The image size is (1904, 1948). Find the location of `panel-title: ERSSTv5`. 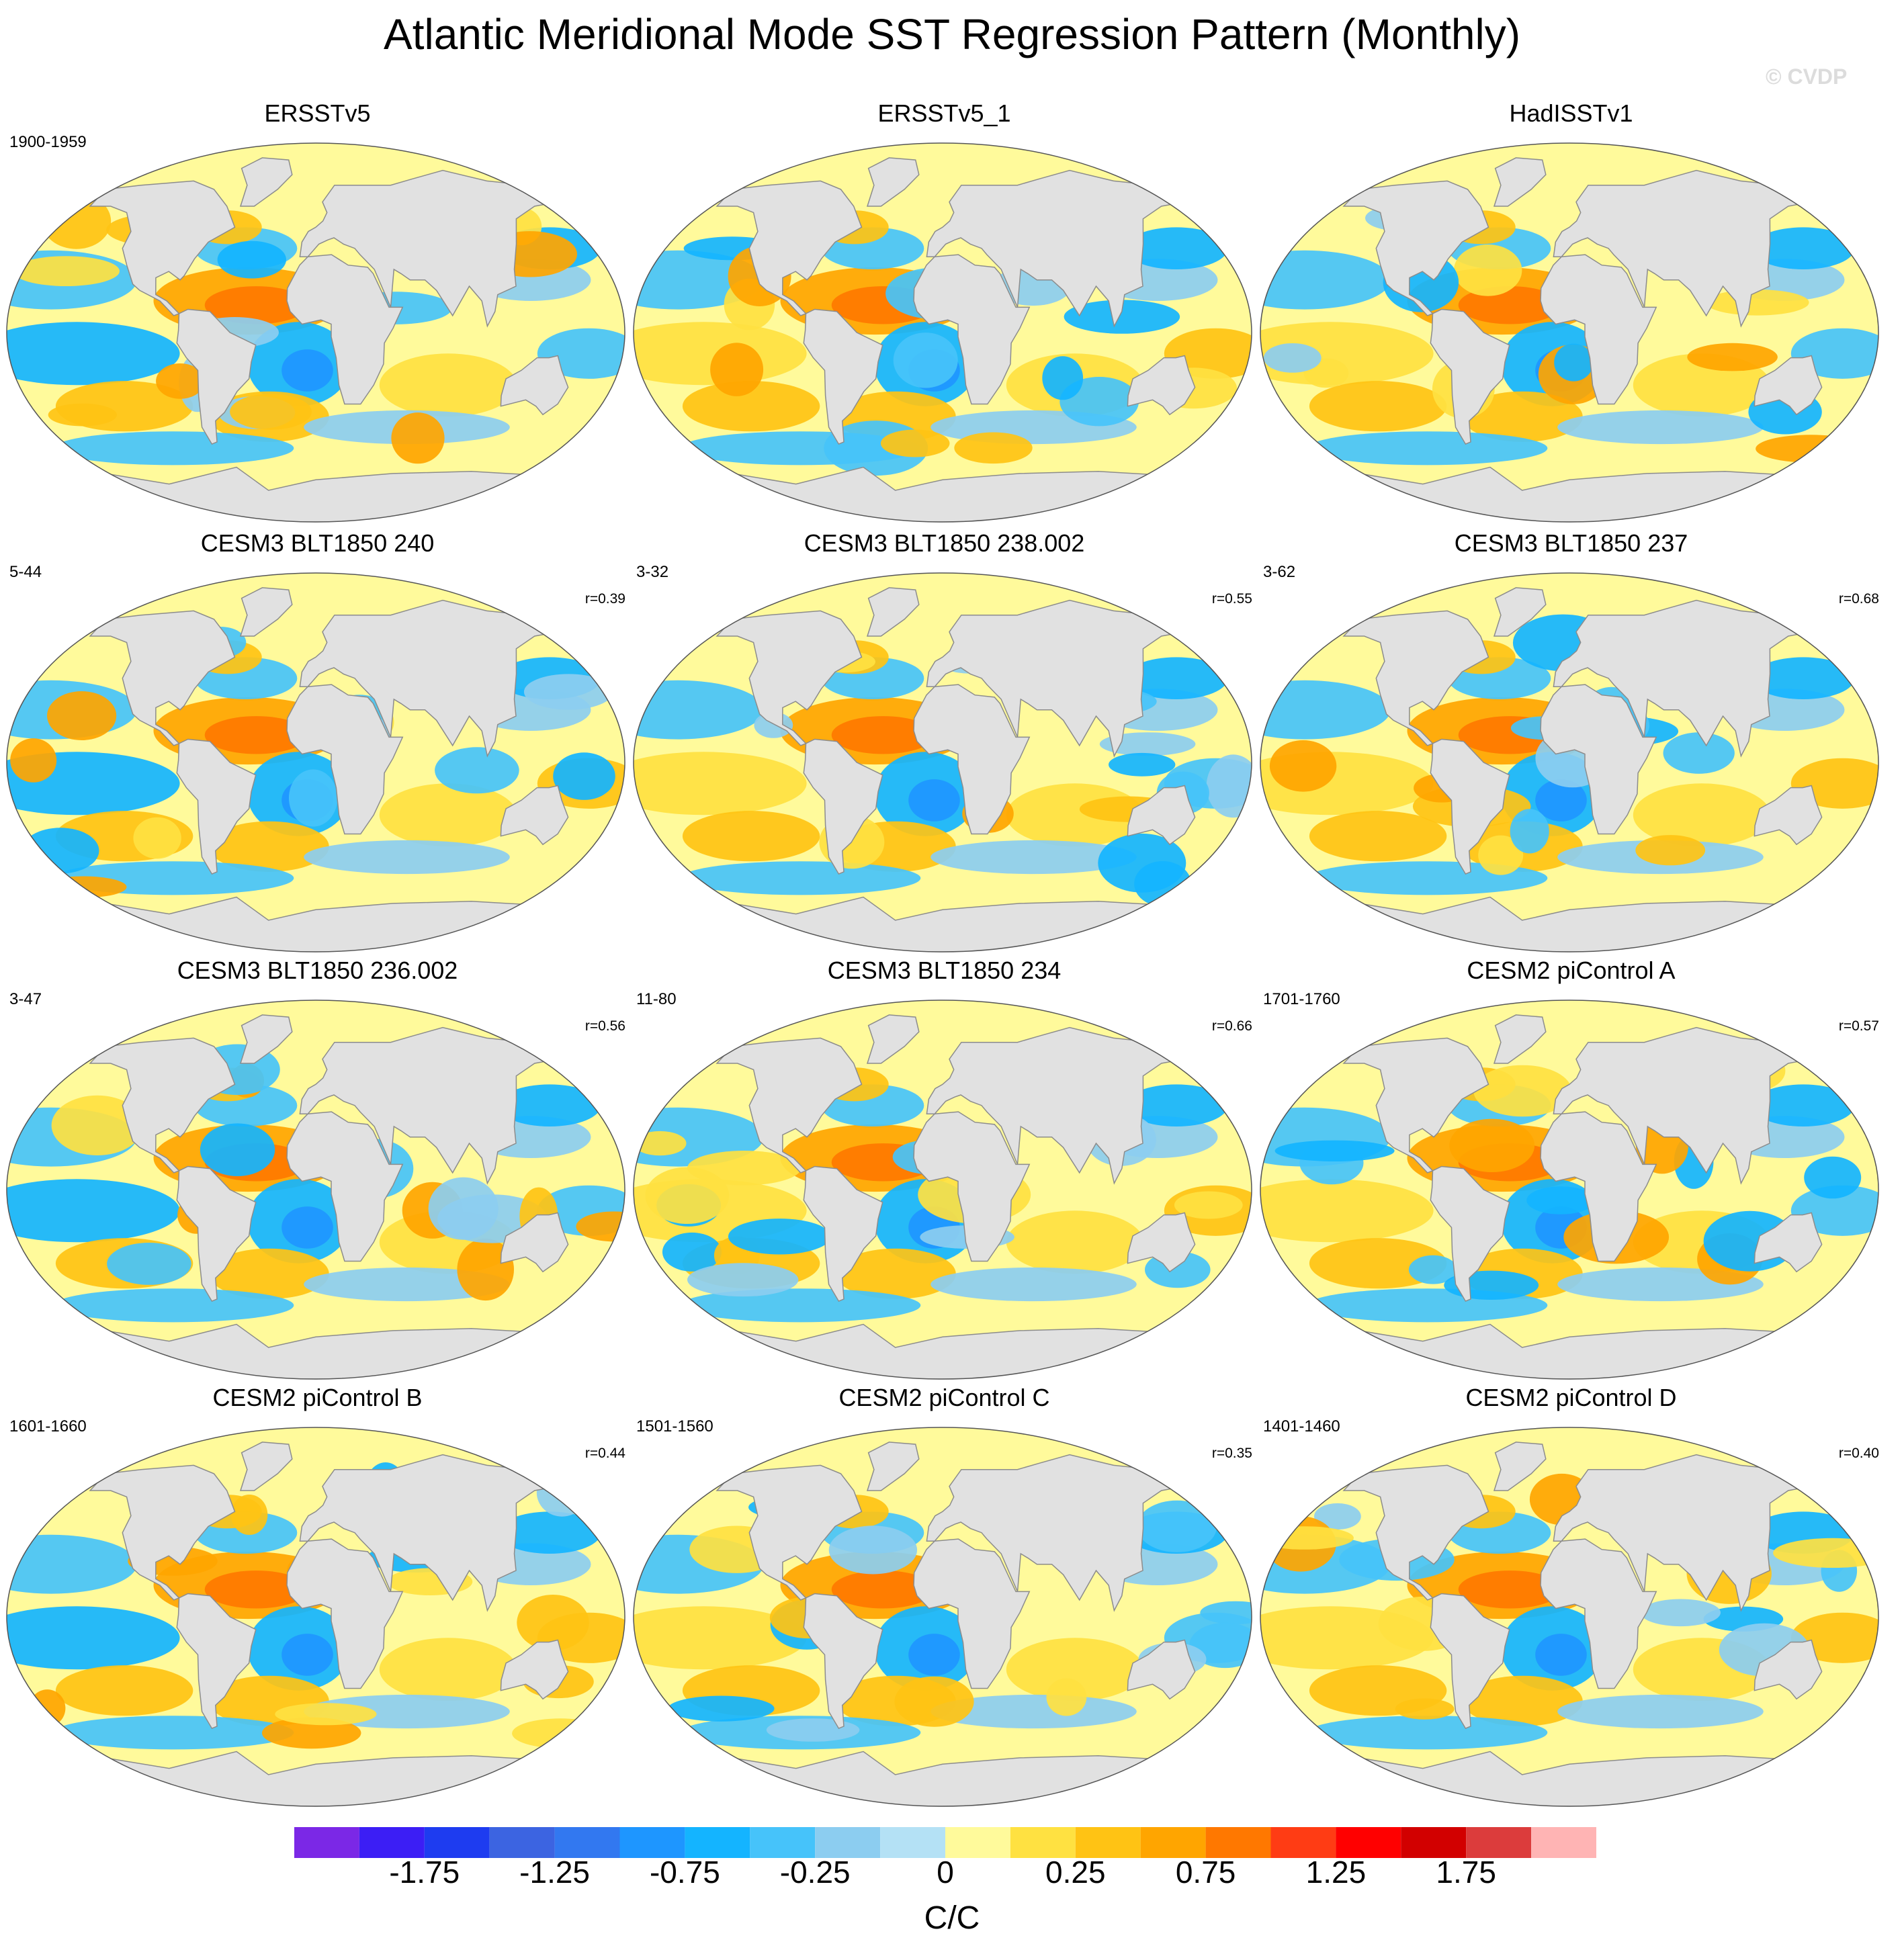

panel-title: ERSSTv5 is located at coordinates (317, 113).